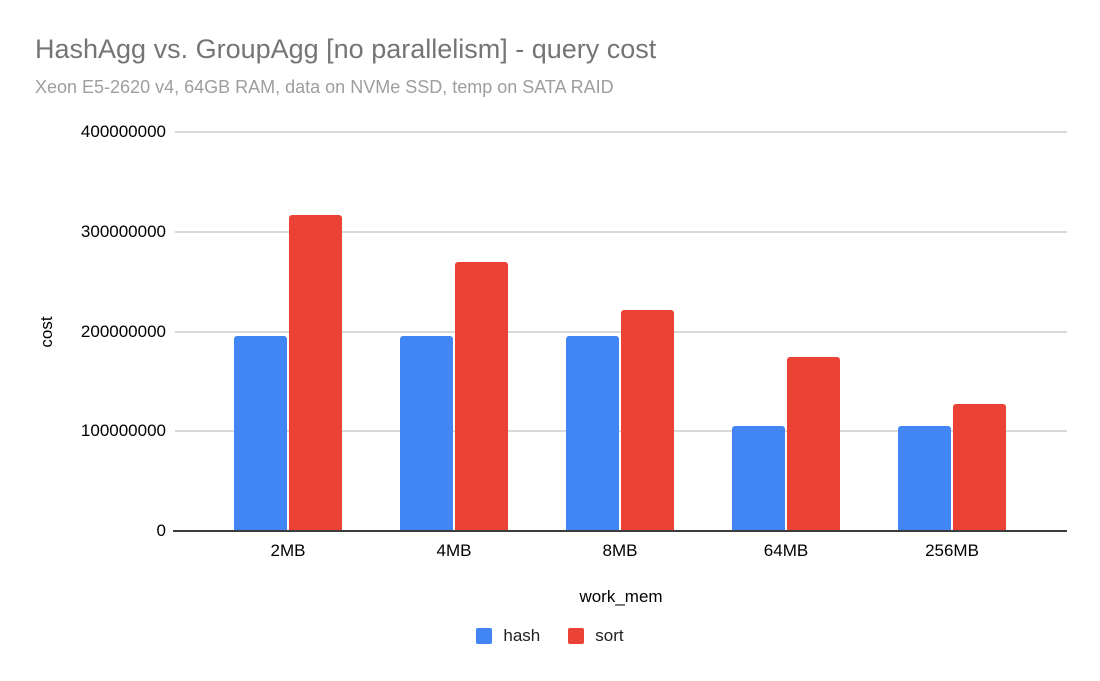 The width and height of the screenshot is (1100, 681). I want to click on x-axis-baseline, so click(620, 531).